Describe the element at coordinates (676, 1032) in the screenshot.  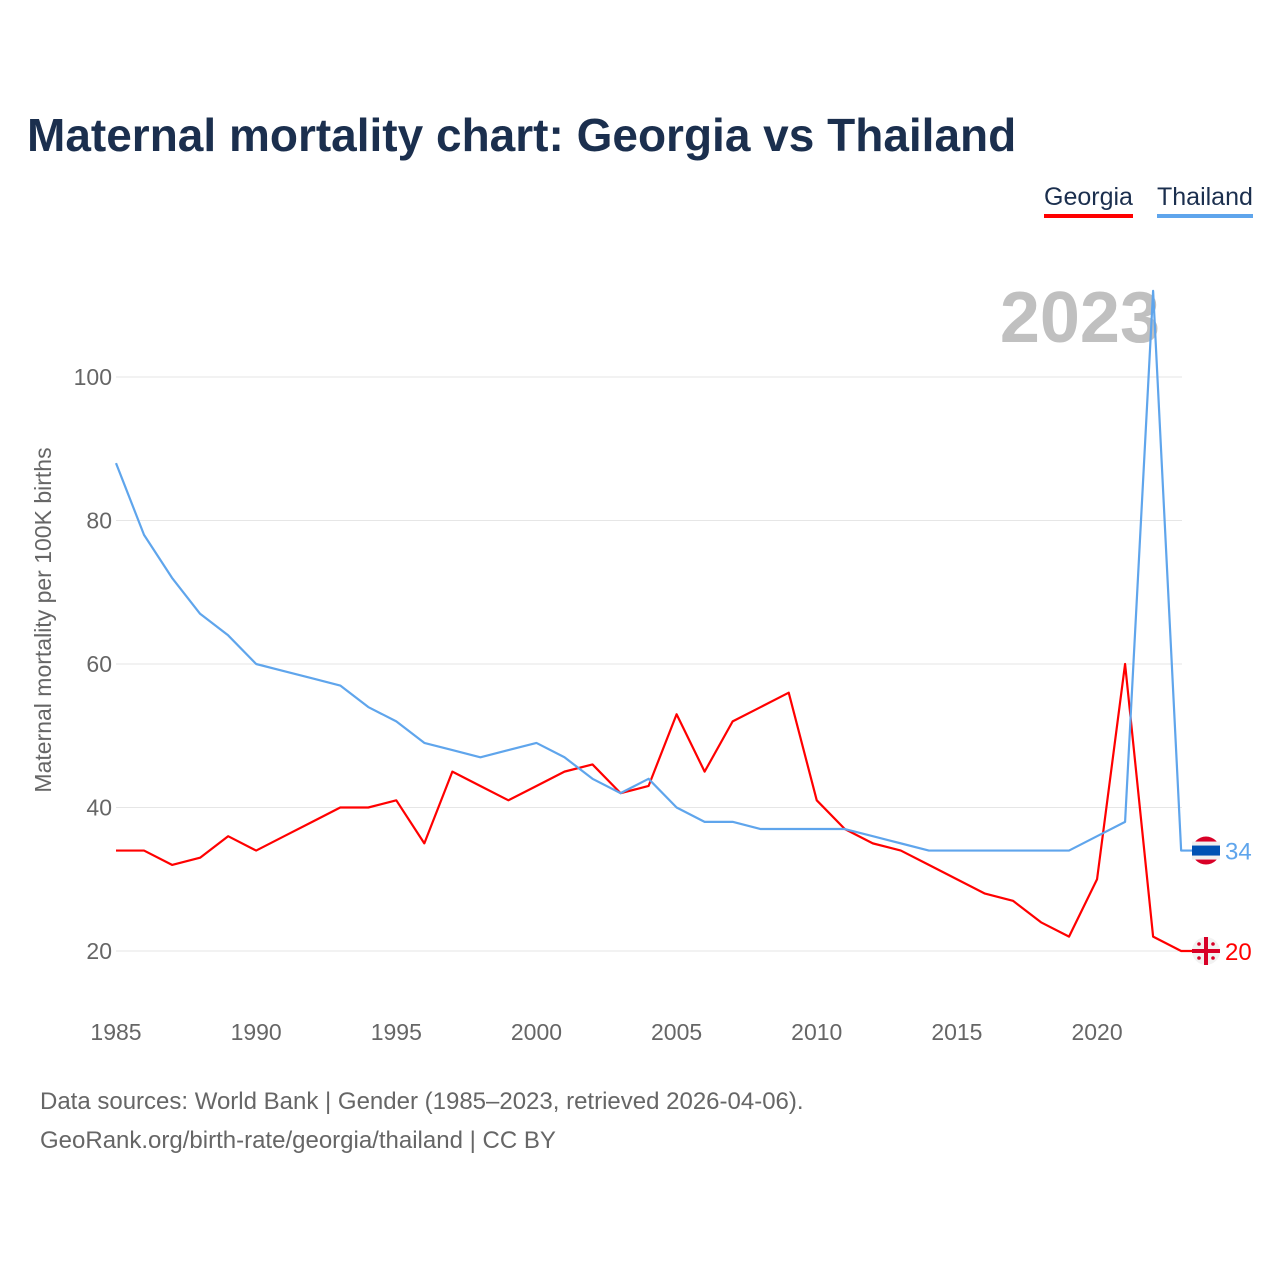
I see `x-tick-label: 2005` at that location.